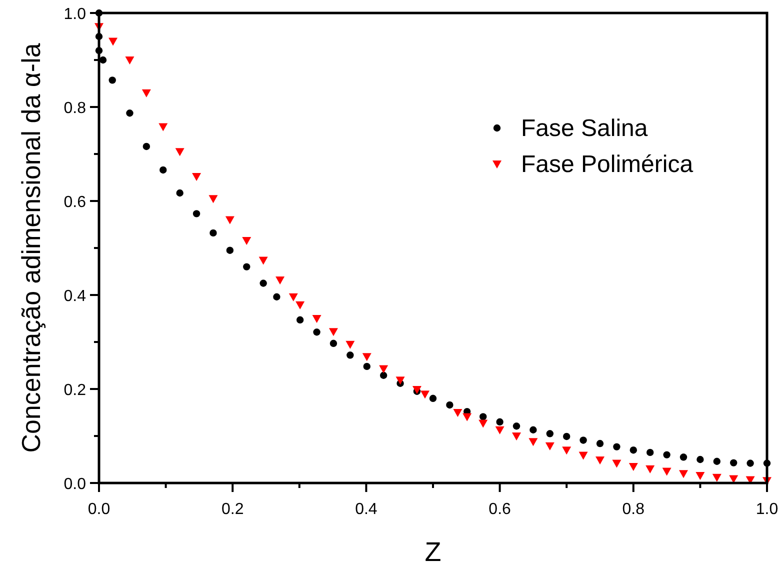  I want to click on y-tick-label: 0.8, so click(75, 108).